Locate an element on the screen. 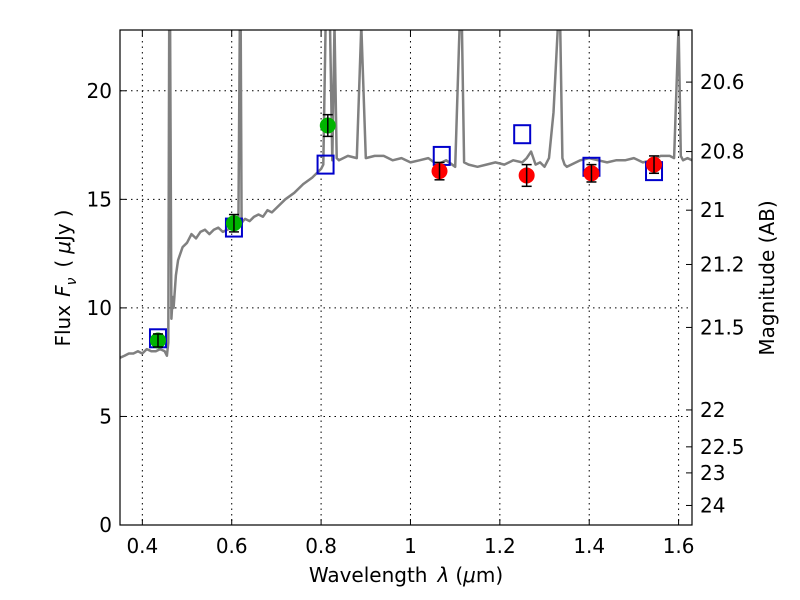  y-axis-label-unit-rest: Jy is located at coordinates (63, 233).